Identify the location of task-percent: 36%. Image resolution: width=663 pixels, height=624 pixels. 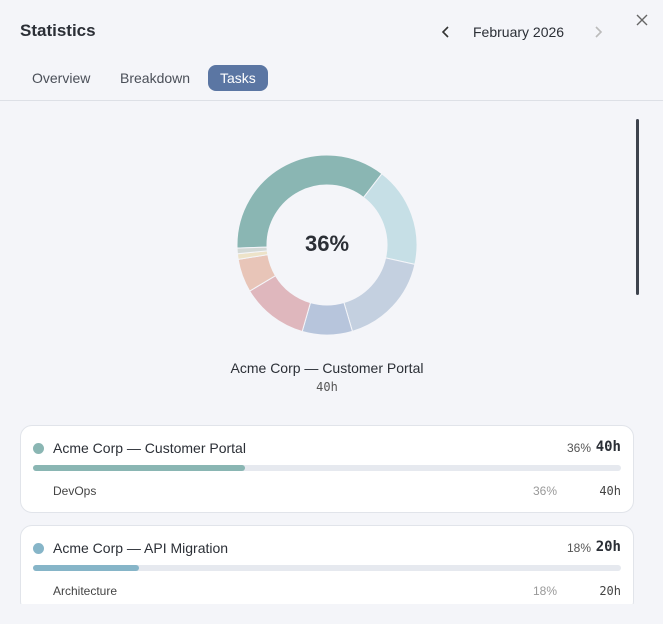
(578, 448).